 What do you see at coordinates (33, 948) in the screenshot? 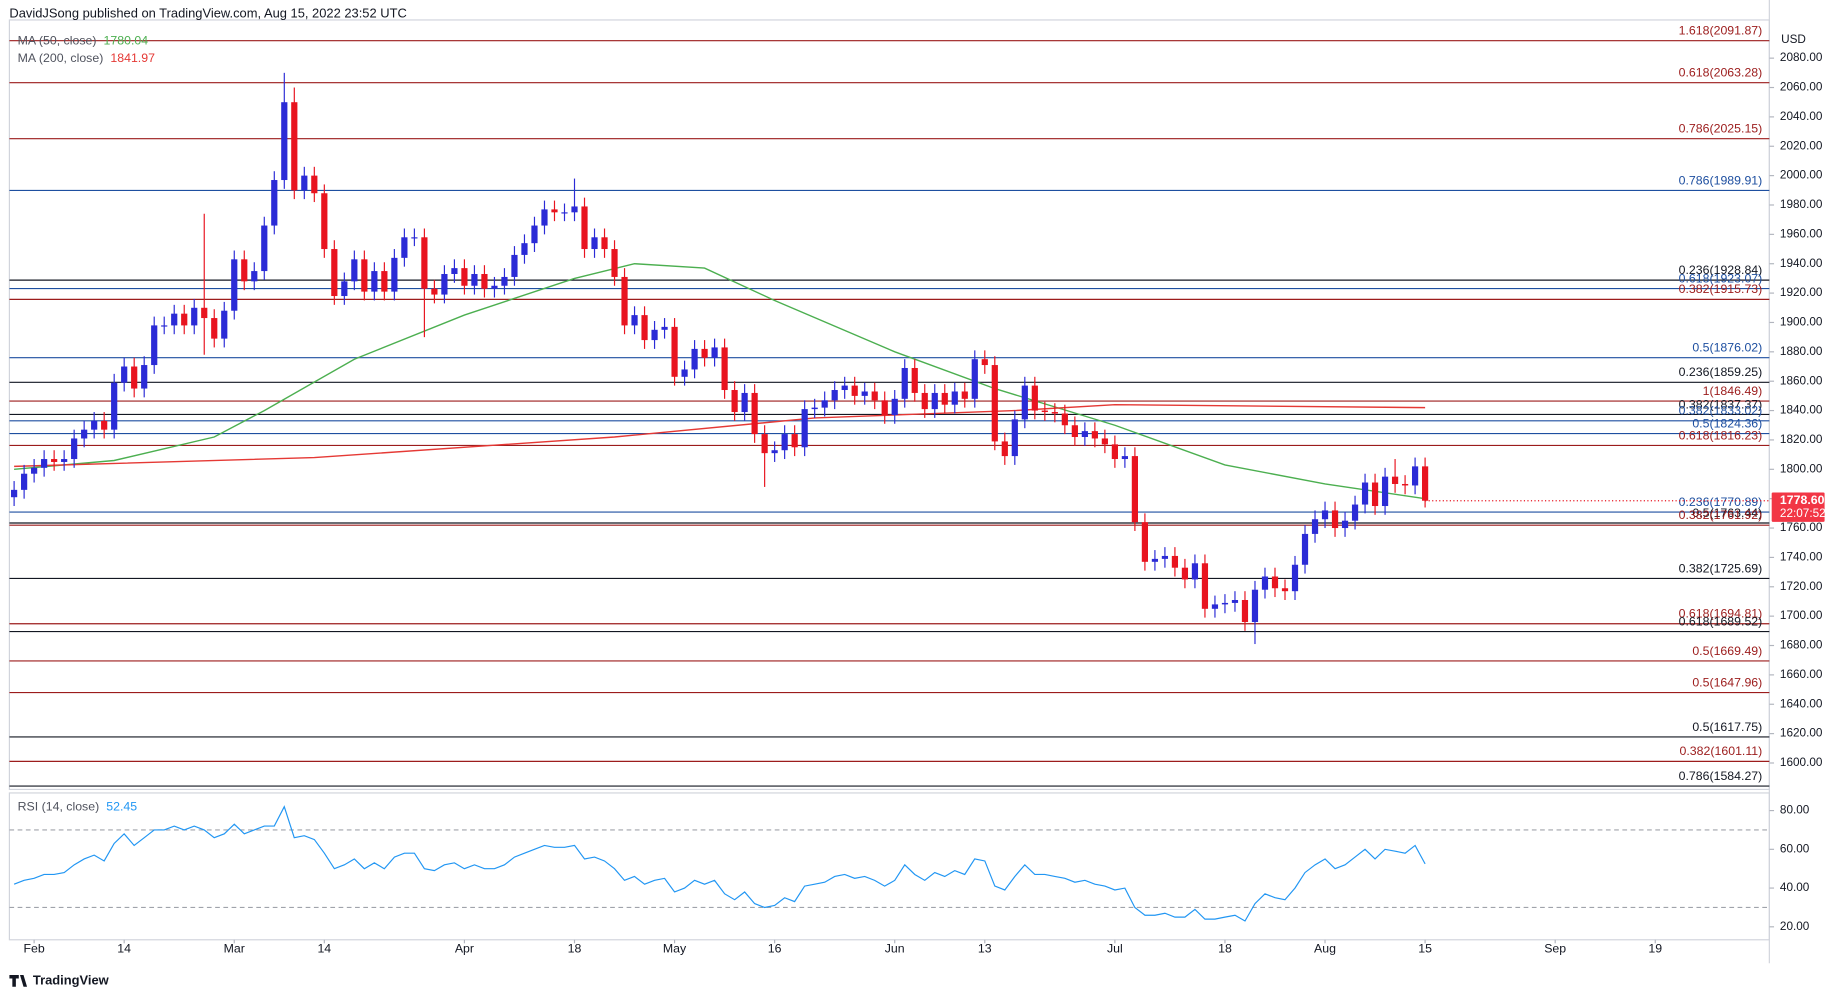
I see `x-tick-label: Feb` at bounding box center [33, 948].